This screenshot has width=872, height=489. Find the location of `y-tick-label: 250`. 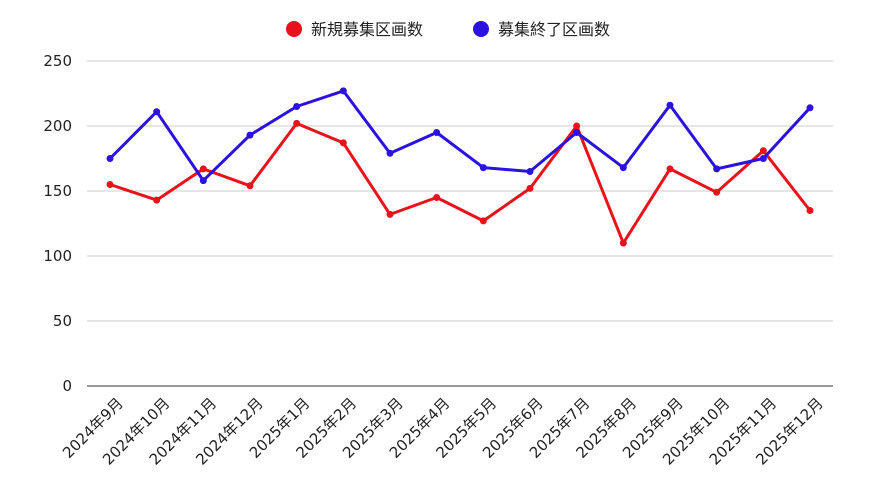

y-tick-label: 250 is located at coordinates (57, 61).